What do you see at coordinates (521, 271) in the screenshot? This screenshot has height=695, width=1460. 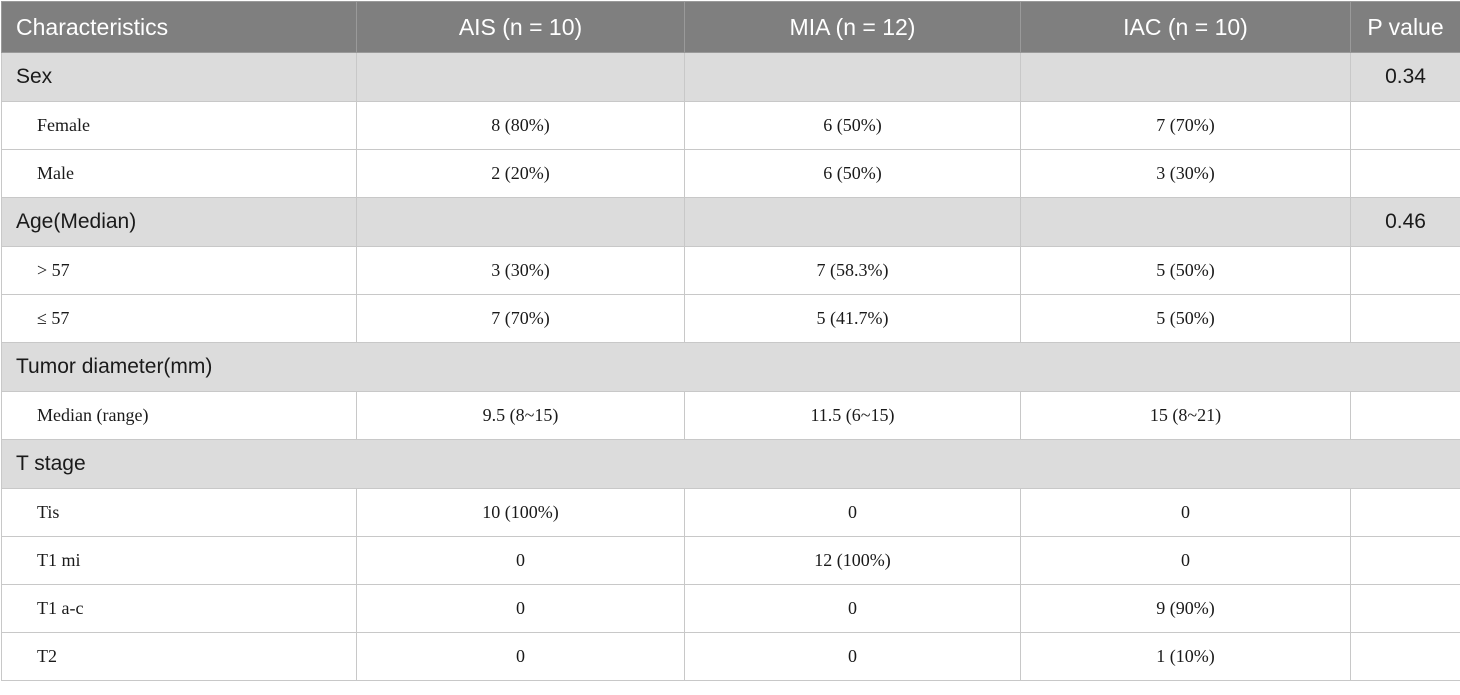 I see `cell-ais: 3 (30%)` at bounding box center [521, 271].